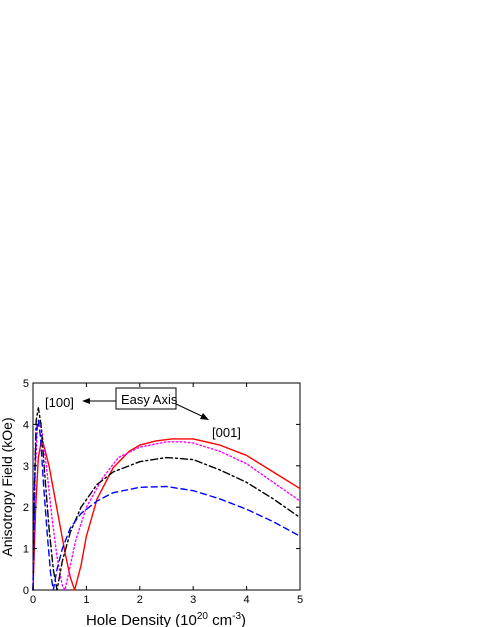  Describe the element at coordinates (7, 486) in the screenshot. I see `y-axis-title: Anisotropy Field (kOe)` at that location.